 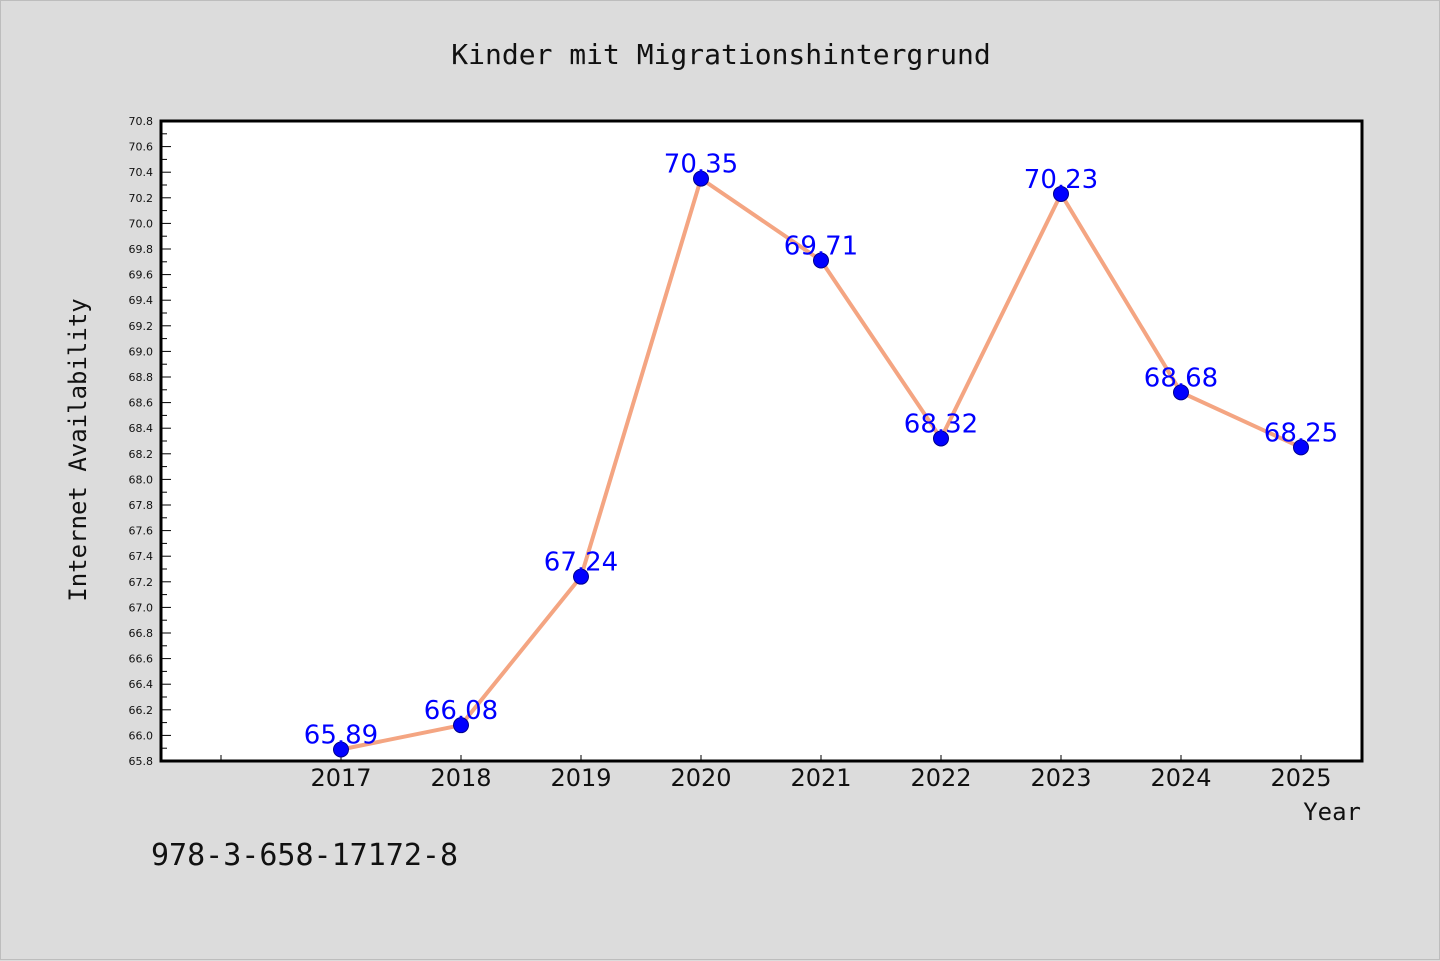 I want to click on x-tick-label: 2021, so click(x=820, y=778).